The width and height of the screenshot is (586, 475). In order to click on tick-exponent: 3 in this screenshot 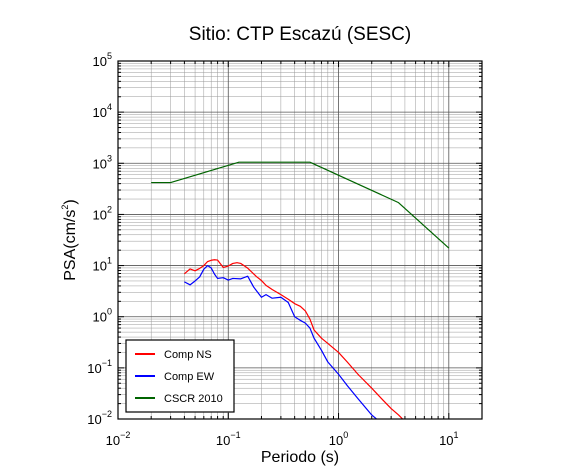, I will do `click(109, 158)`.